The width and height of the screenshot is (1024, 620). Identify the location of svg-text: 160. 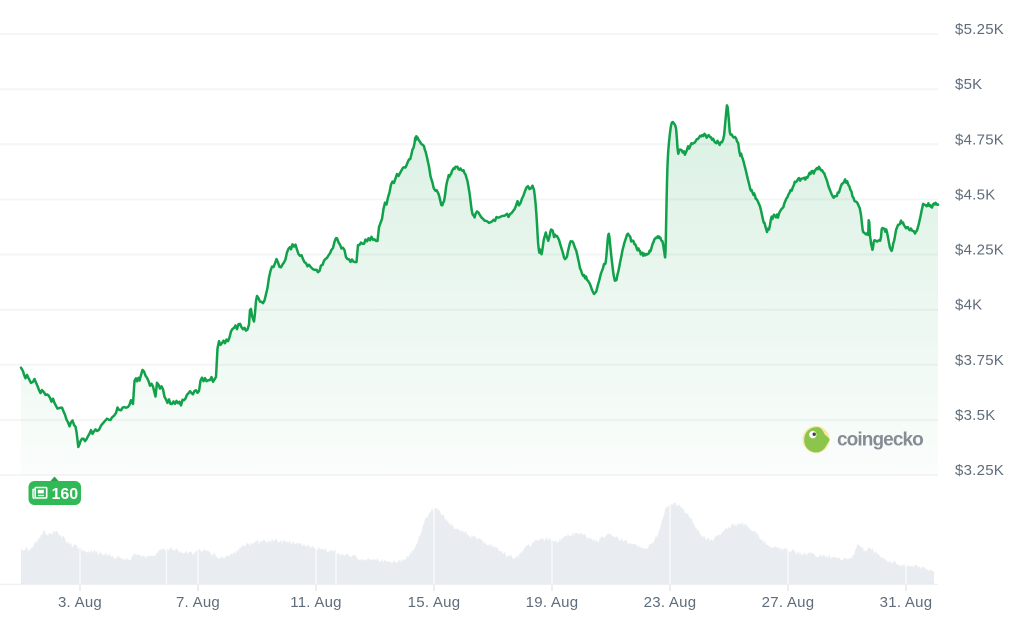
(65, 494).